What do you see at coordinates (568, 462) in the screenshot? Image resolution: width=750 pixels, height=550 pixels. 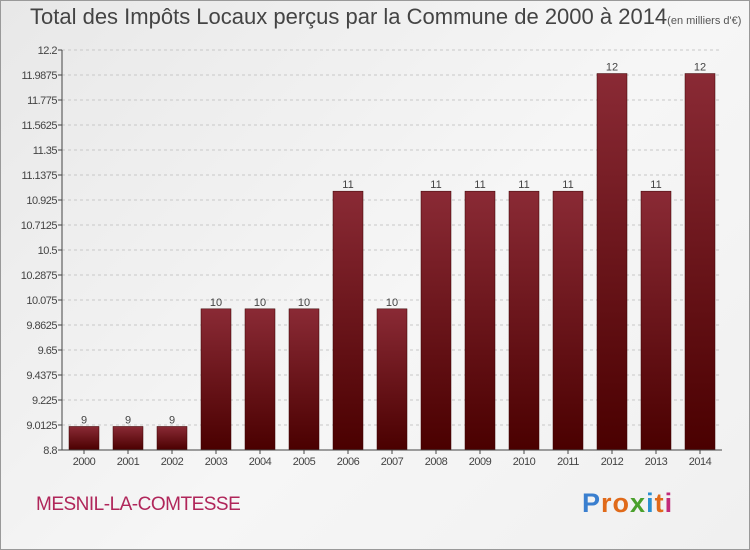 I see `x-tick-label-2011: 2011` at bounding box center [568, 462].